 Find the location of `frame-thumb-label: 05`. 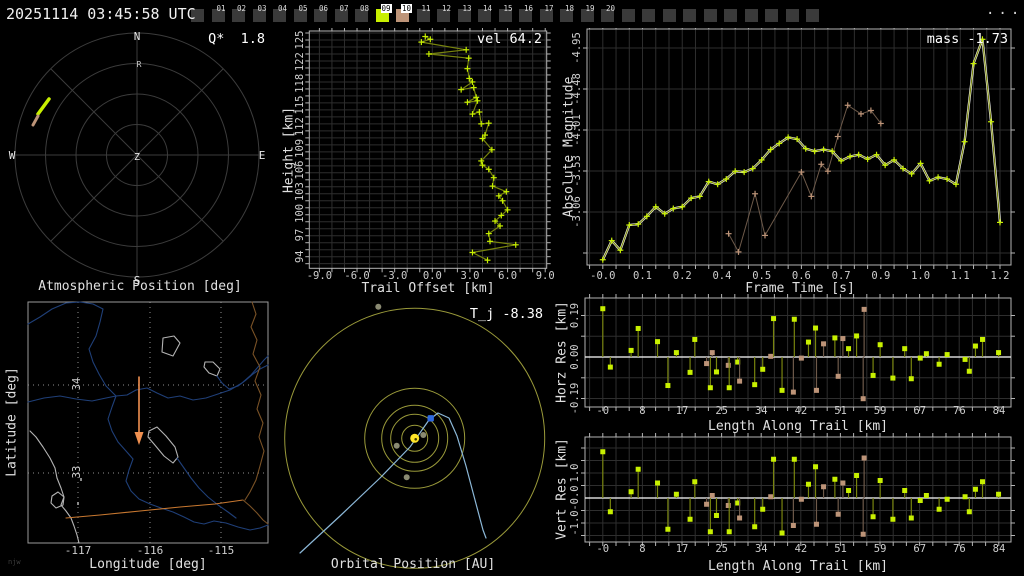

frame-thumb-label: 05 is located at coordinates (303, 8).